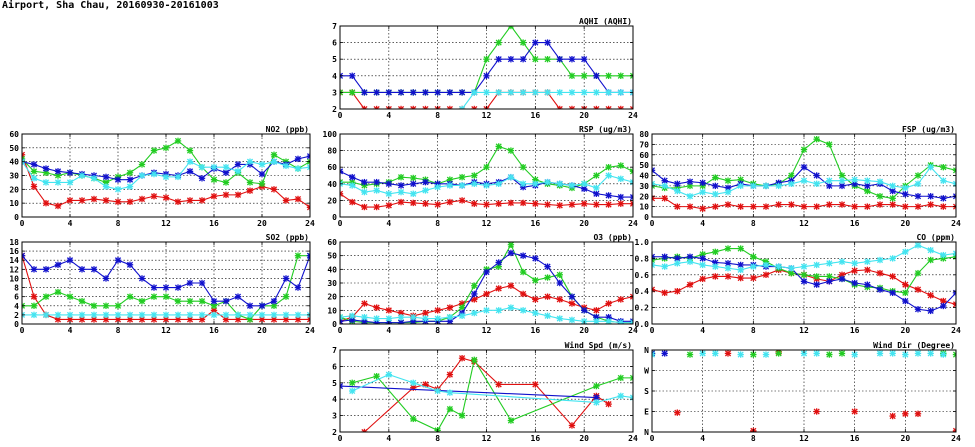  Describe the element at coordinates (486, 391) in the screenshot. I see `plot-area` at that location.